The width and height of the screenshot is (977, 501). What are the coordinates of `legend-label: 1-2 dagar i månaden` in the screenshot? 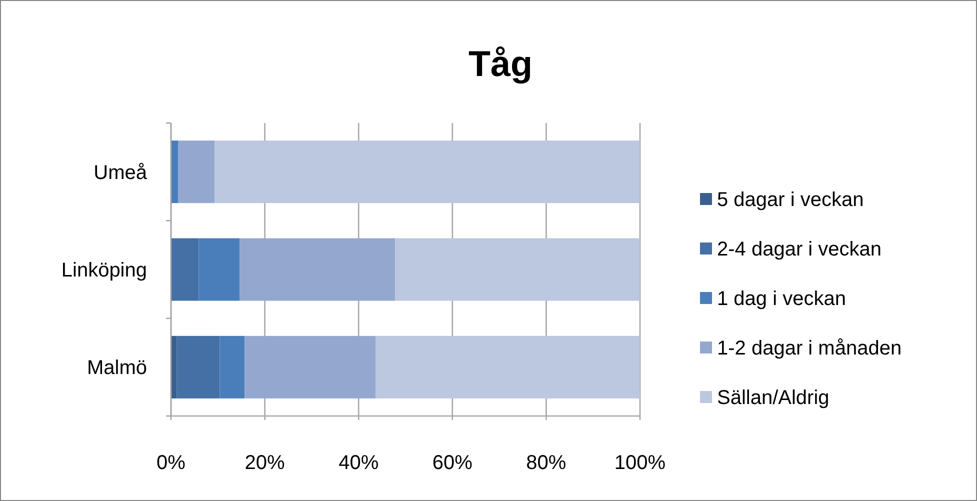 It's located at (809, 349).